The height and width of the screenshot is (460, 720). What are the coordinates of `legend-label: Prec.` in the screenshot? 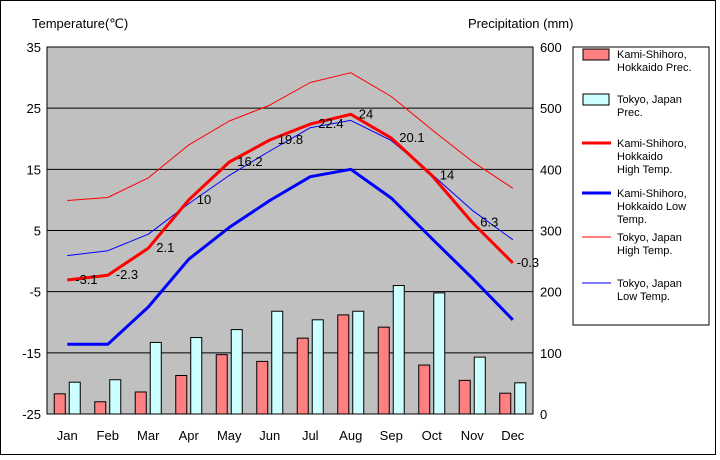 It's located at (630, 113).